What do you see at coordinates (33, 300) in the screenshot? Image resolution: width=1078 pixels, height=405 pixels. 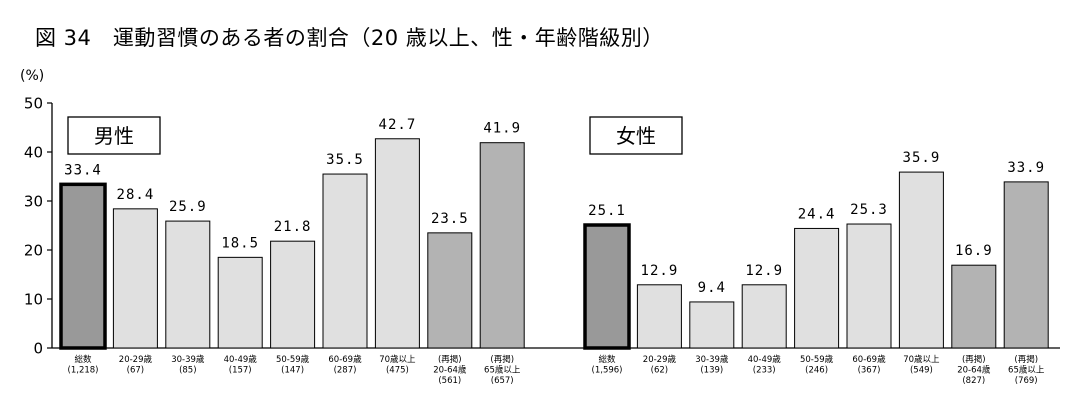 I see `y-tick-label: 10` at bounding box center [33, 300].